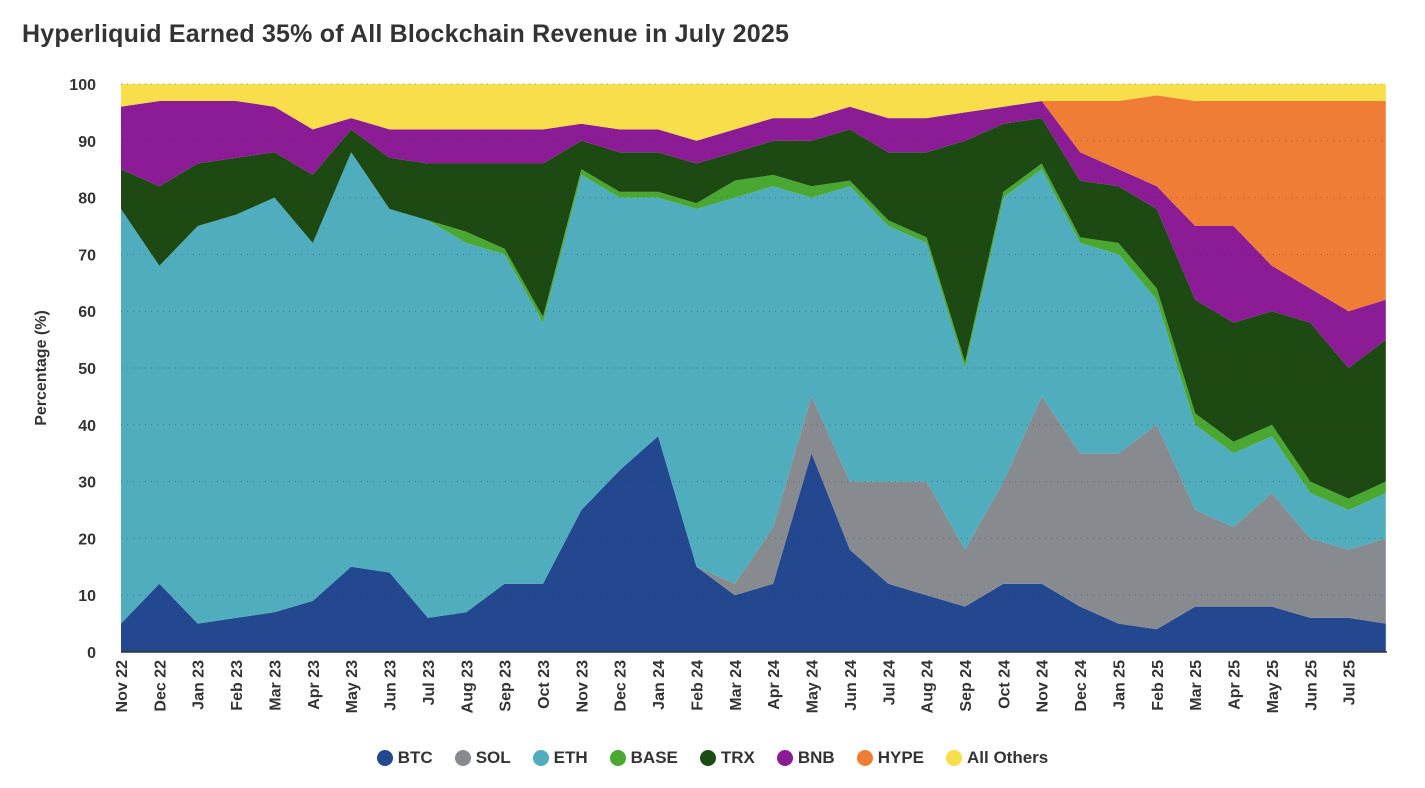 The height and width of the screenshot is (788, 1425). What do you see at coordinates (87, 369) in the screenshot?
I see `y-tick-label: 50` at bounding box center [87, 369].